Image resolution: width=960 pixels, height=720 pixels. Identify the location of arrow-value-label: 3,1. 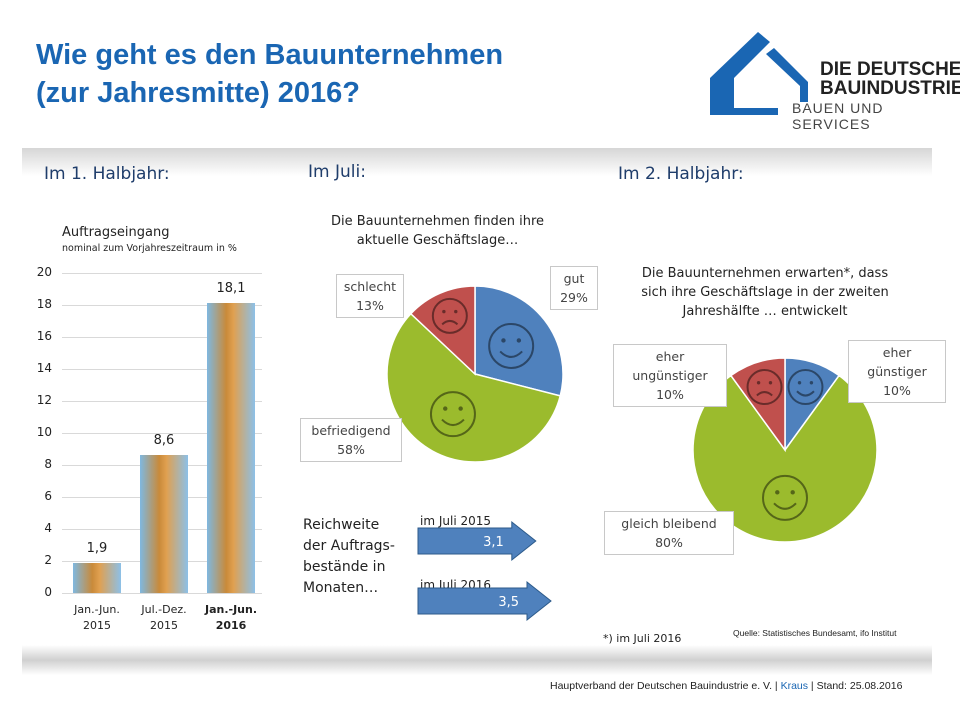
(493, 542).